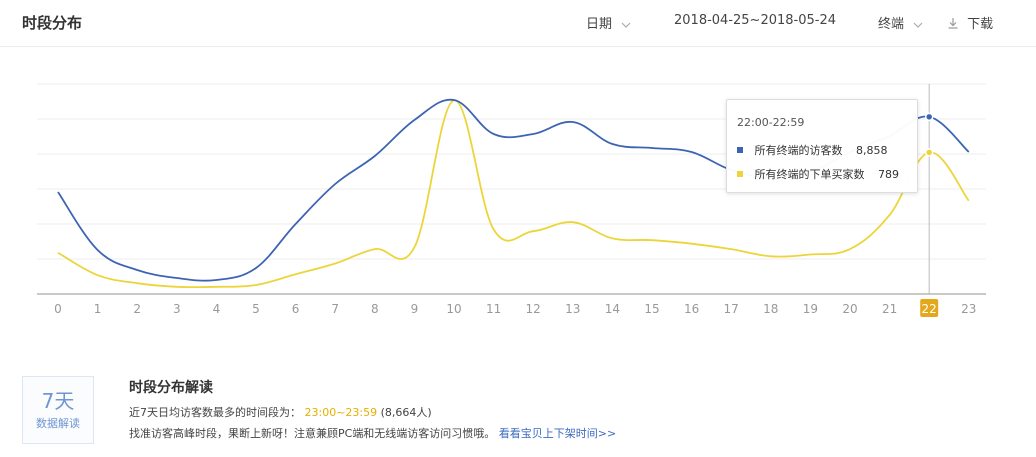  I want to click on x-tick-label: 18, so click(770, 309).